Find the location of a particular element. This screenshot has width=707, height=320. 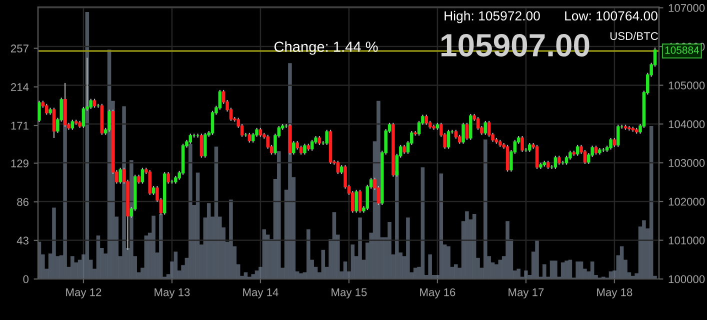

y-tick-label: 214 is located at coordinates (19, 87).